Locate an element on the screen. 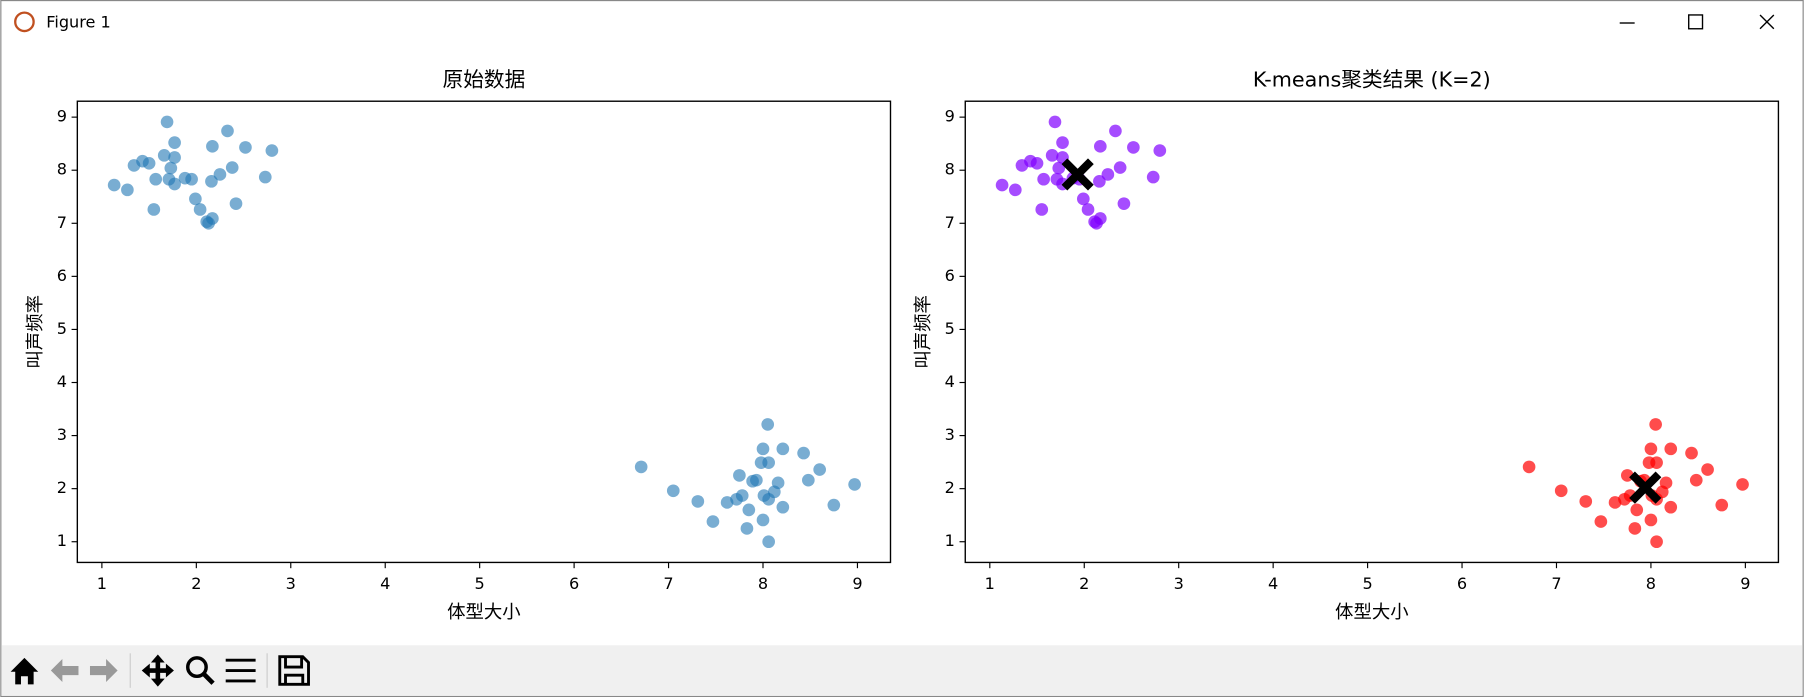 The image size is (1804, 697). home-button is located at coordinates (24, 671).